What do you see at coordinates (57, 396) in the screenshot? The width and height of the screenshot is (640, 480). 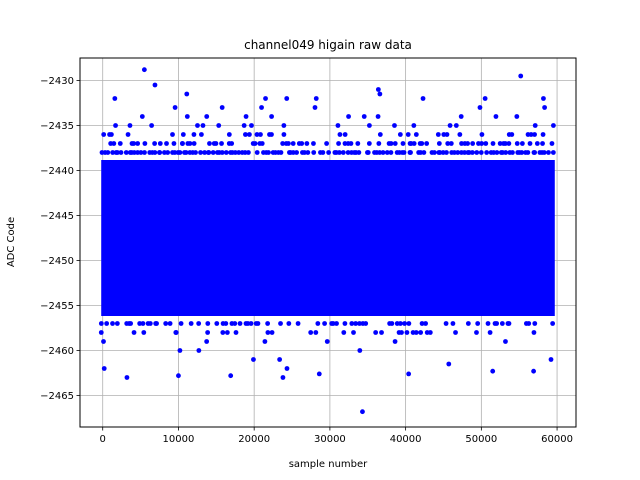 I see `y-tick-label: −2465` at bounding box center [57, 396].